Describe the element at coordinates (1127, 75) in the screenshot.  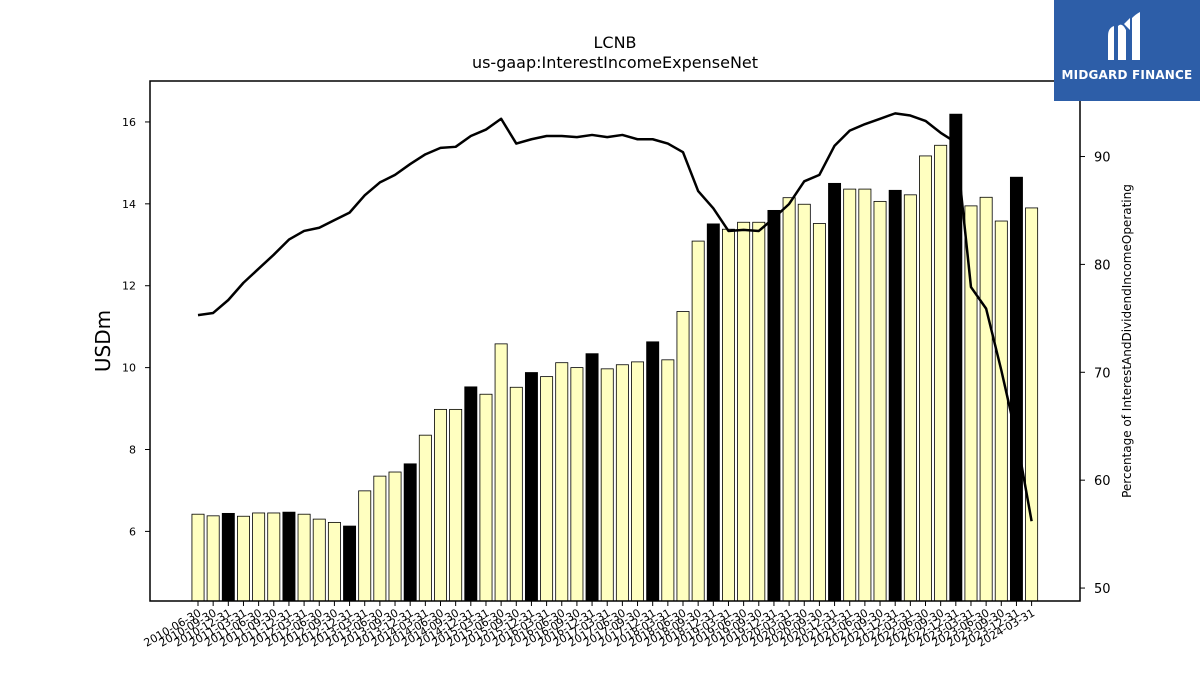
I see `logo-text: MIDGARD FINANCE` at that location.